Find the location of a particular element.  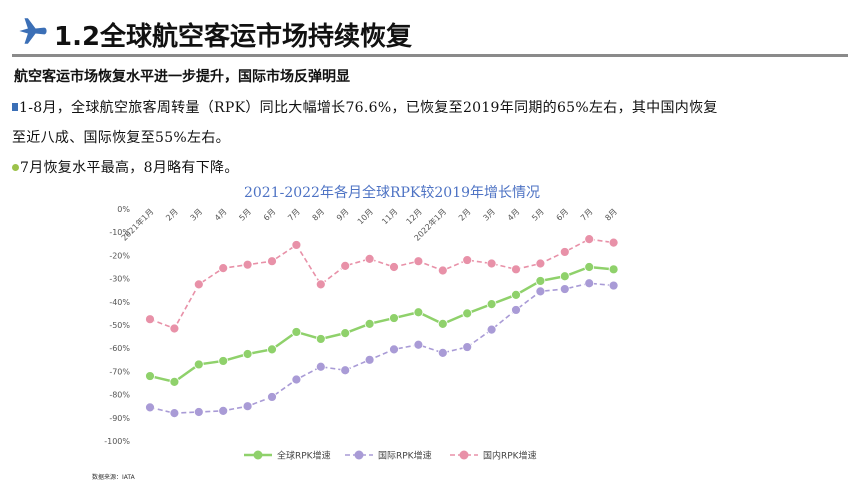

x-tick-label: 11月 is located at coordinates (389, 216).